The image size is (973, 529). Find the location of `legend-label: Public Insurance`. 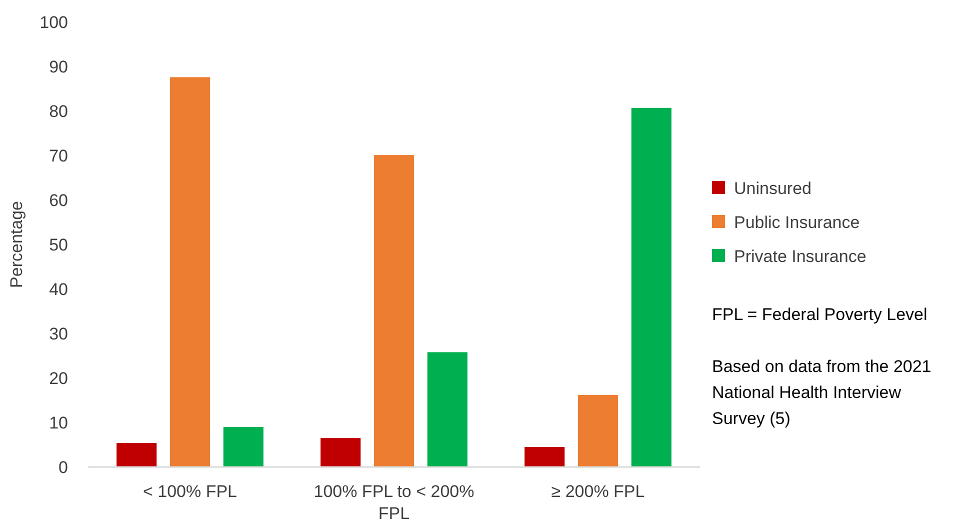

legend-label: Public Insurance is located at coordinates (797, 222).